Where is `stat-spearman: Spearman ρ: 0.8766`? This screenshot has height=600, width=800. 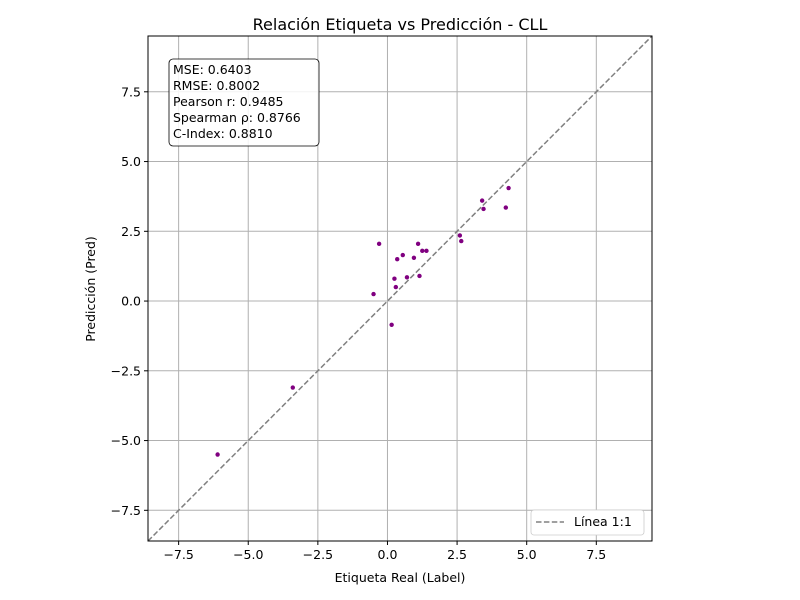 stat-spearman: Spearman ρ: 0.8766 is located at coordinates (237, 117).